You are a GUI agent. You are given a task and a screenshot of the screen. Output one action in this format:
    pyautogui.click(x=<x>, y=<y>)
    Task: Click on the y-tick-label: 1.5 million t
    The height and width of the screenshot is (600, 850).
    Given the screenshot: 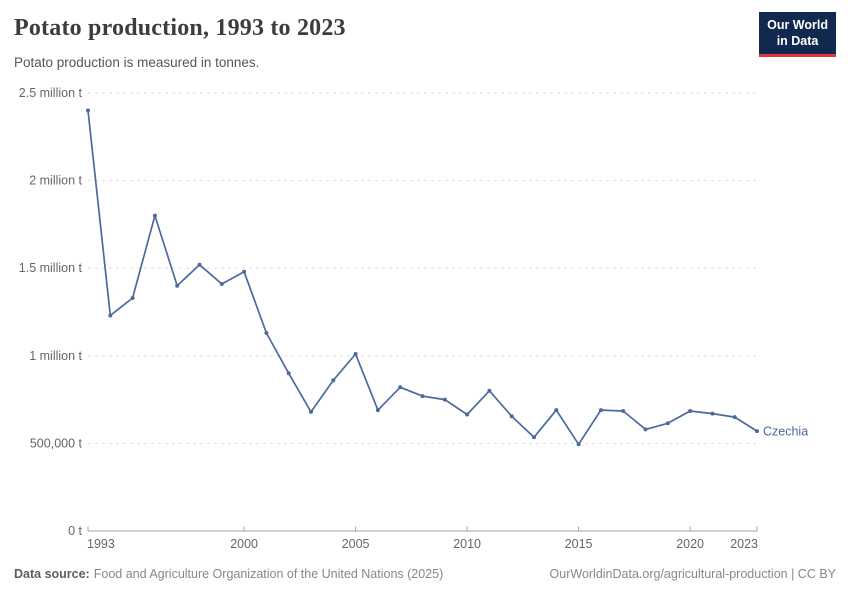 What is the action you would take?
    pyautogui.click(x=51, y=268)
    